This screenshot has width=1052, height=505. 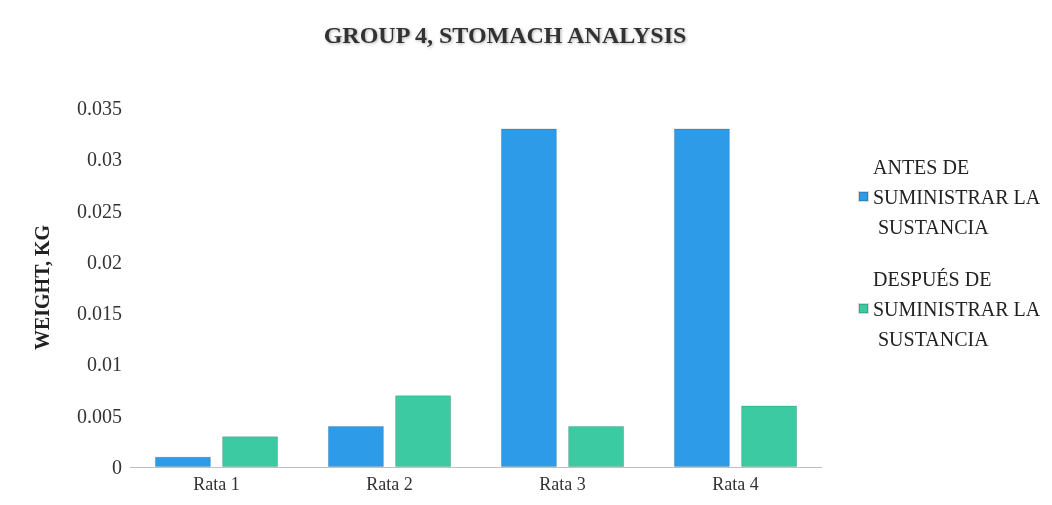 What do you see at coordinates (117, 467) in the screenshot?
I see `y-tick-label: 0` at bounding box center [117, 467].